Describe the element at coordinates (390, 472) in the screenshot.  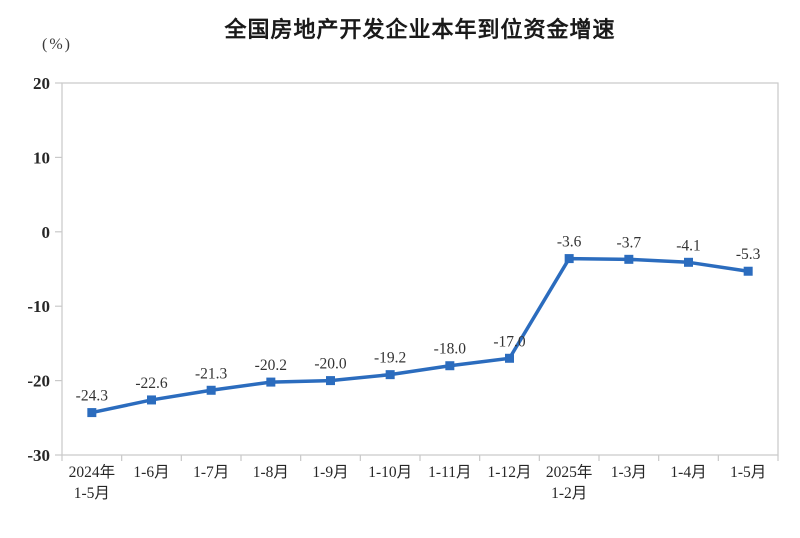
I see `x-axis-category-label: 1-10月` at that location.